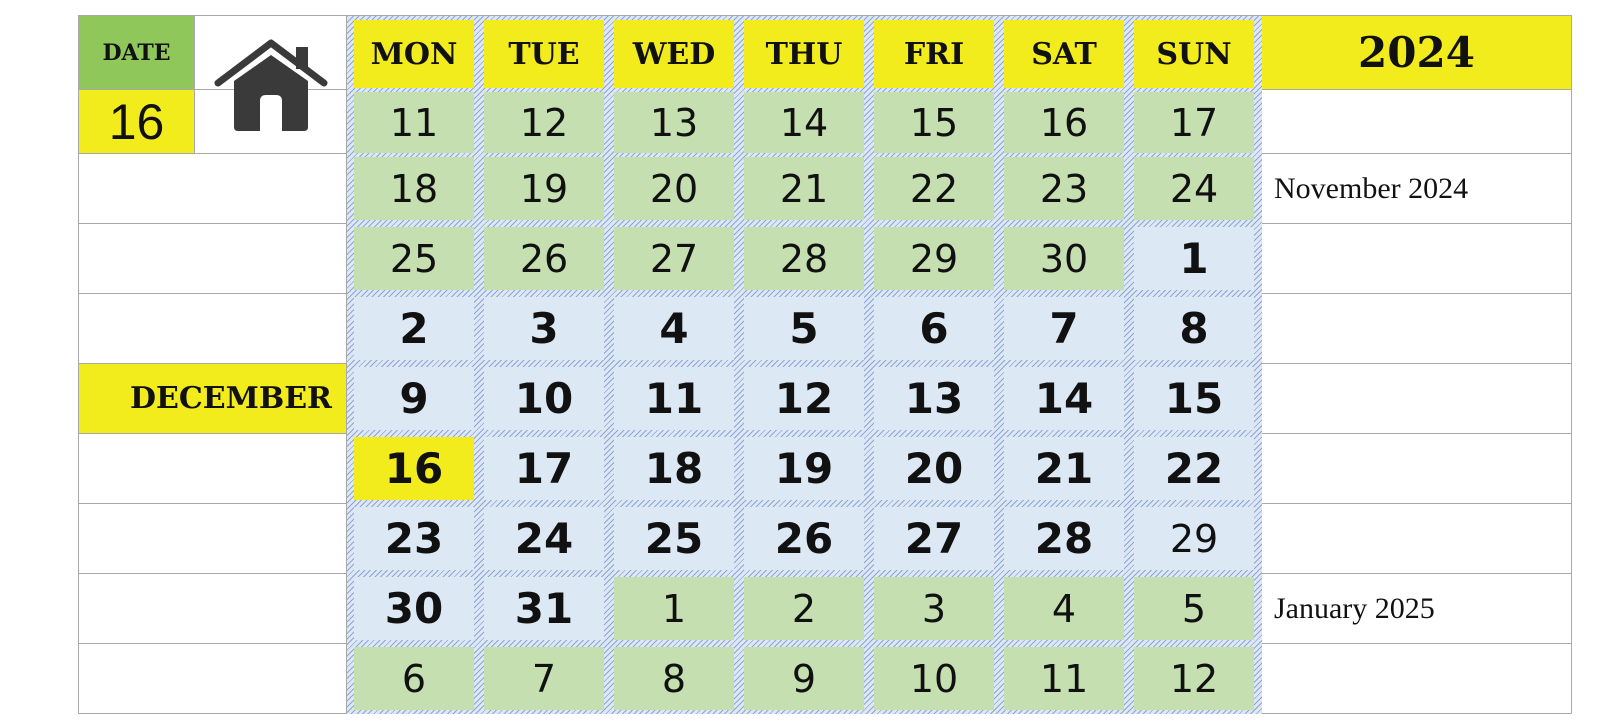 Image resolution: width=1620 pixels, height=721 pixels. What do you see at coordinates (1371, 188) in the screenshot?
I see `prev-month-note: November 2024` at bounding box center [1371, 188].